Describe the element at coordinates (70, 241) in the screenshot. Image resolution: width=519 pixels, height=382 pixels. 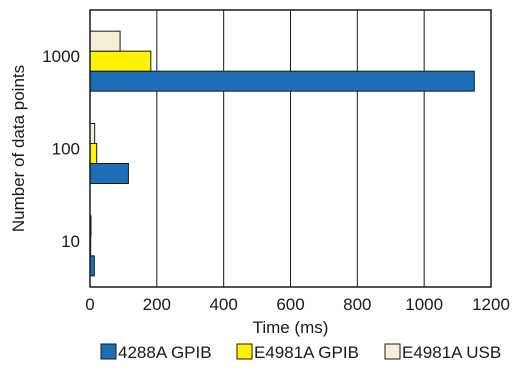
I see `y-tick-label: 10` at that location.